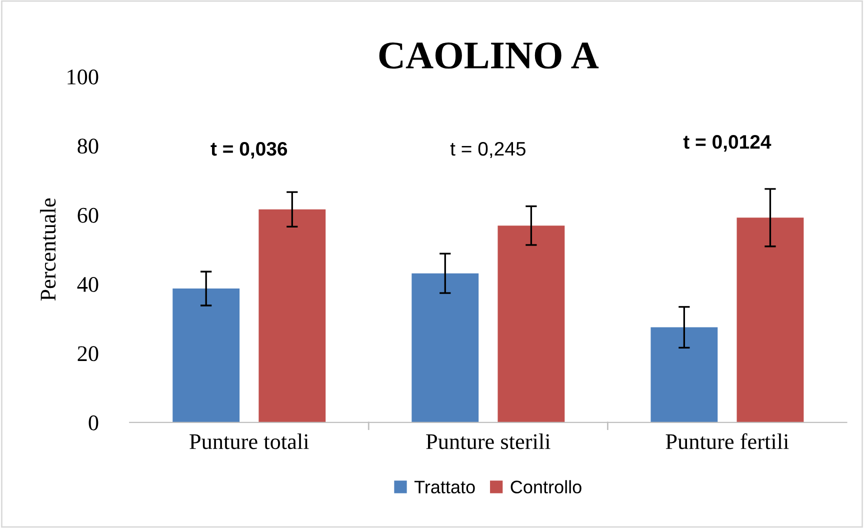 Image resolution: width=864 pixels, height=528 pixels. What do you see at coordinates (87, 284) in the screenshot?
I see `y-tick-label: 40` at bounding box center [87, 284].